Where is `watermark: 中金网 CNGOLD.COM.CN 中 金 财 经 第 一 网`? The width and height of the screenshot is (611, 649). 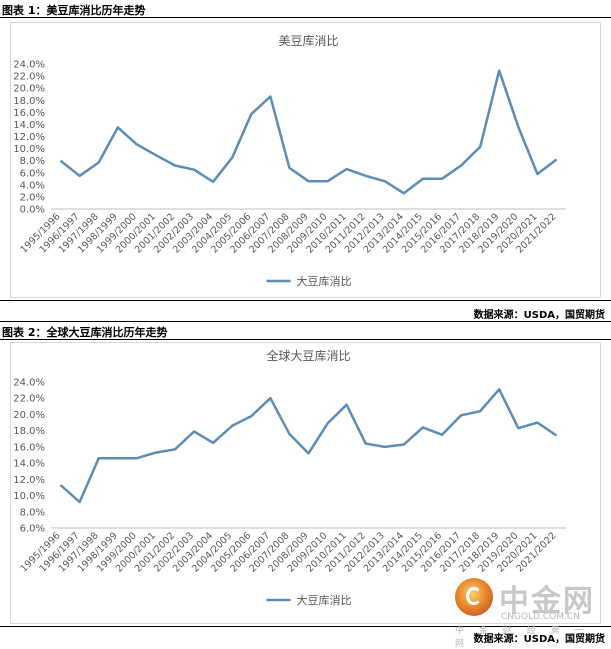 watermark: 中金网 CNGOLD.COM.CN 中 金 财 经 第 一 网 is located at coordinates (530, 612).